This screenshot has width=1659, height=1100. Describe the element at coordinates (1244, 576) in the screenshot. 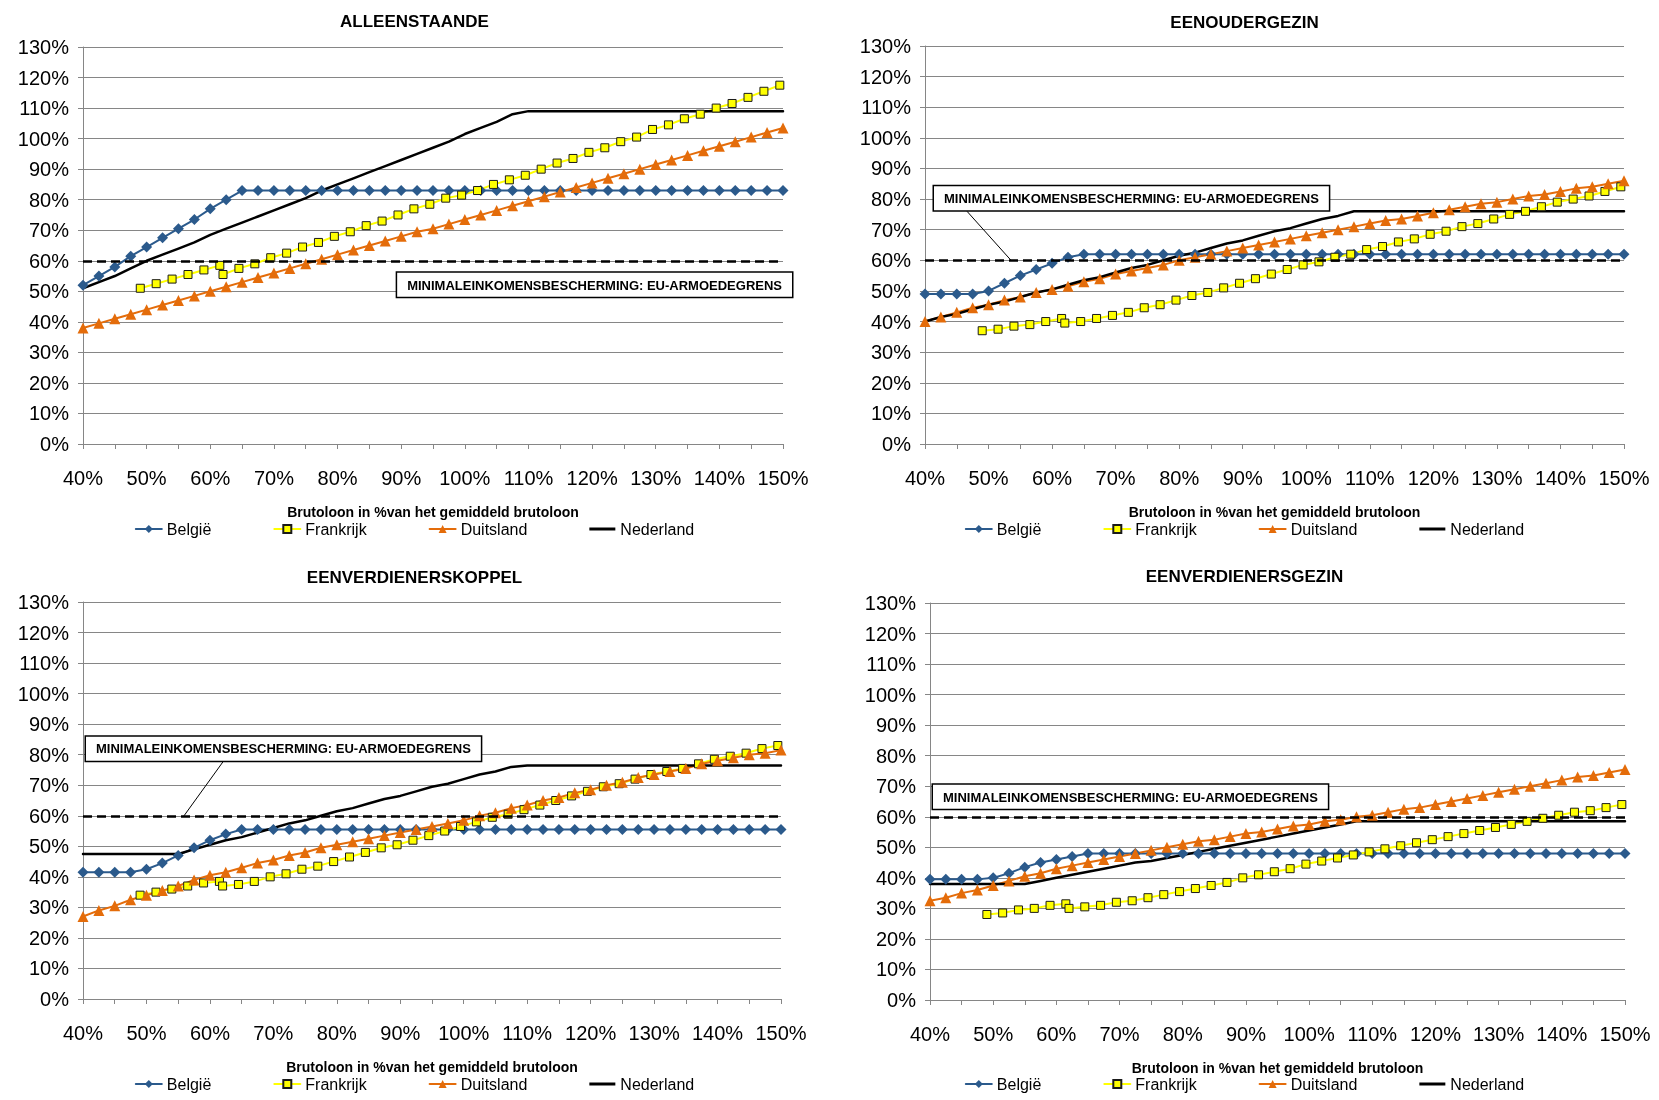

I see `chart-title: EENVERDIENERSGEZIN` at that location.